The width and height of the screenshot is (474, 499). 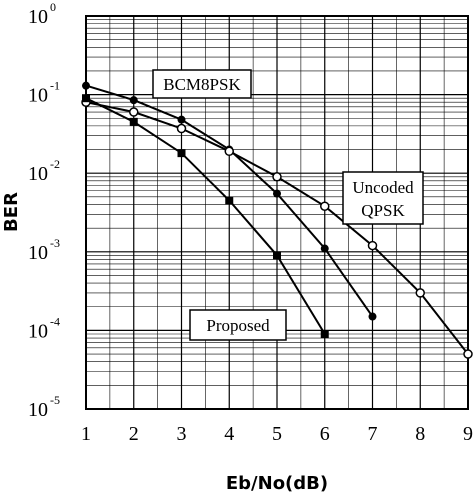 I want to click on annotation-qpsk-label: QPSK, so click(x=383, y=210).